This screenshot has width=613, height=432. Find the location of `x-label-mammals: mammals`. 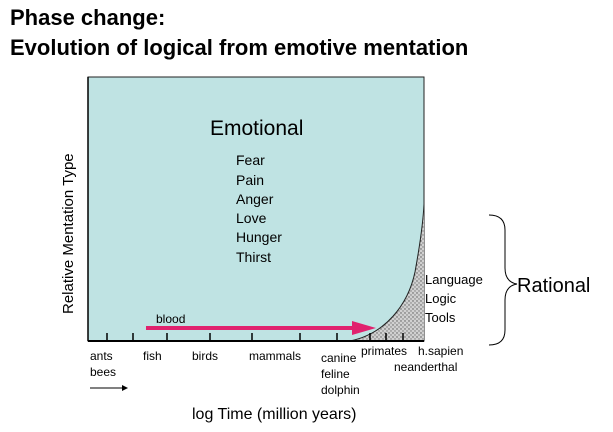

x-label-mammals: mammals is located at coordinates (275, 356).